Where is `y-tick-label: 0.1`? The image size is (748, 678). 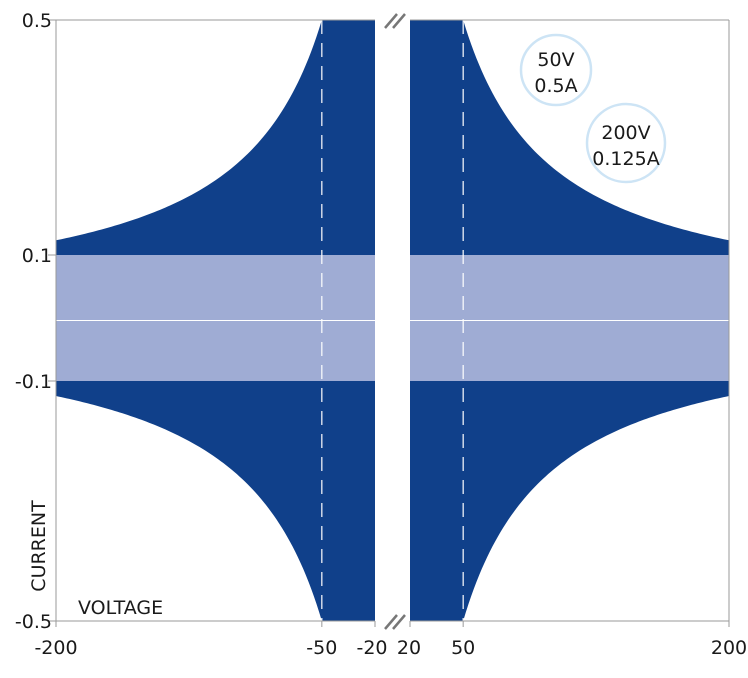
y-tick-label: 0.1 is located at coordinates (37, 256).